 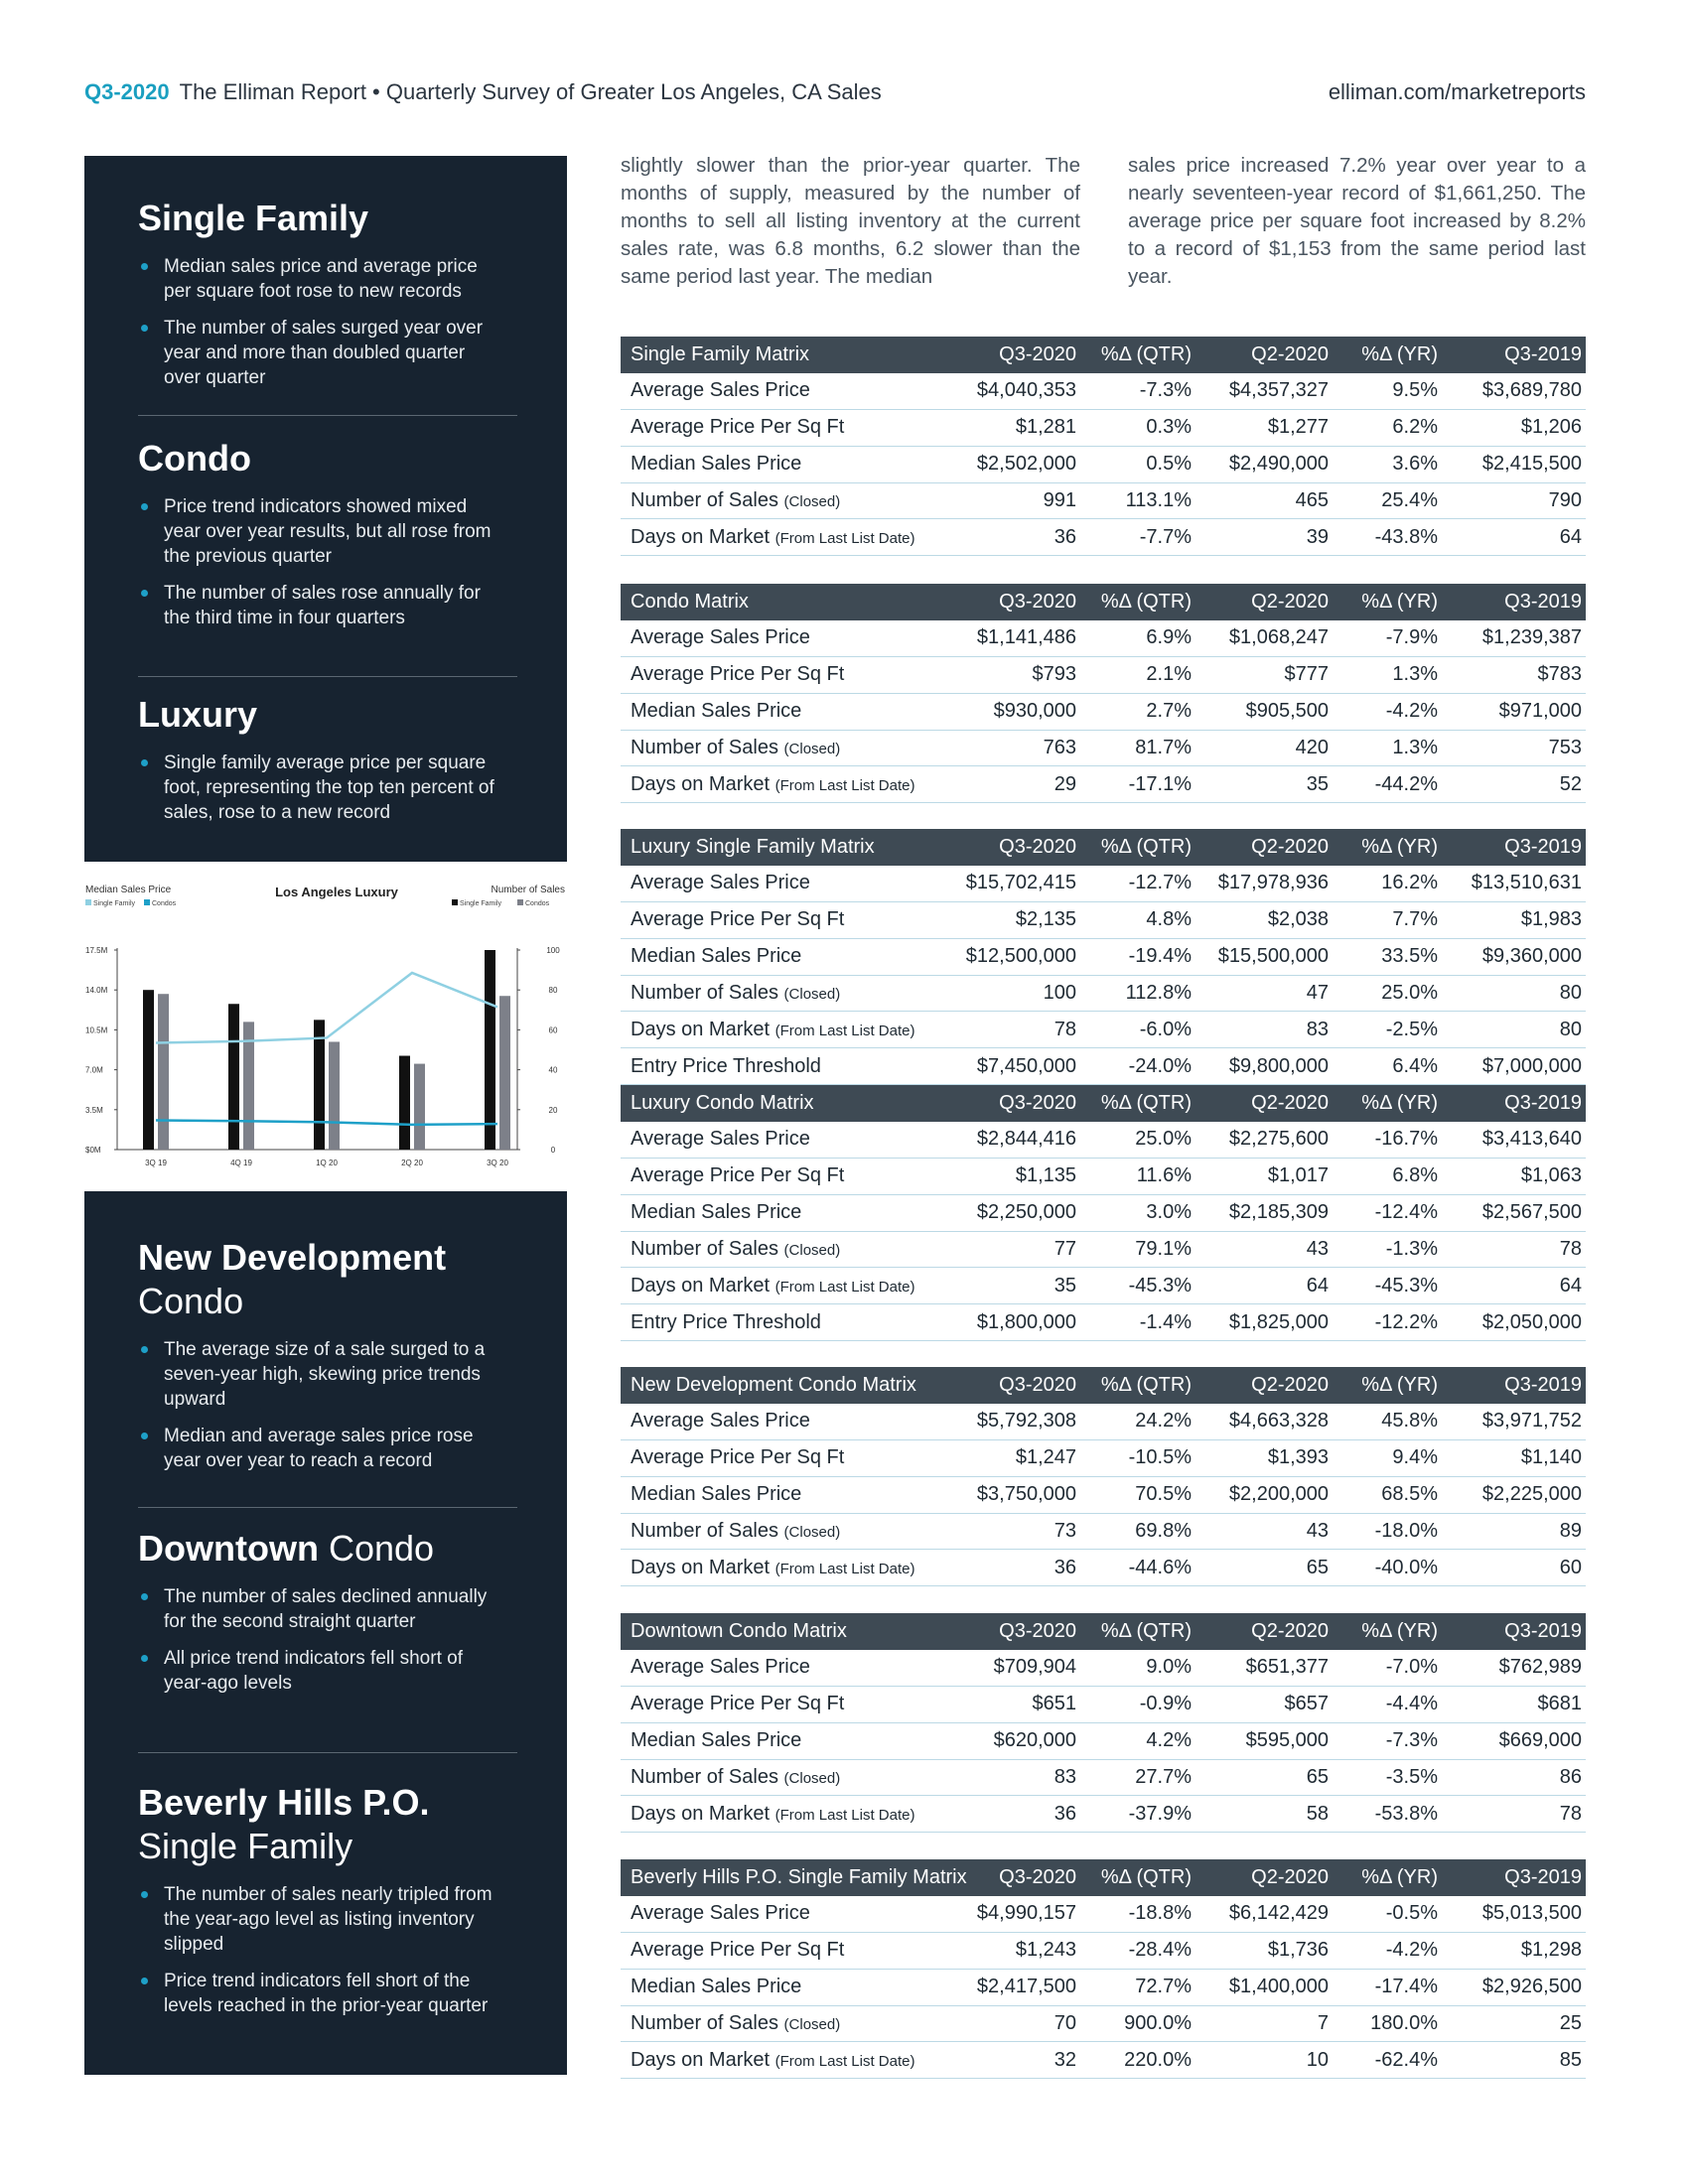 What do you see at coordinates (1387, 1987) in the screenshot?
I see `cell: -17.4%` at bounding box center [1387, 1987].